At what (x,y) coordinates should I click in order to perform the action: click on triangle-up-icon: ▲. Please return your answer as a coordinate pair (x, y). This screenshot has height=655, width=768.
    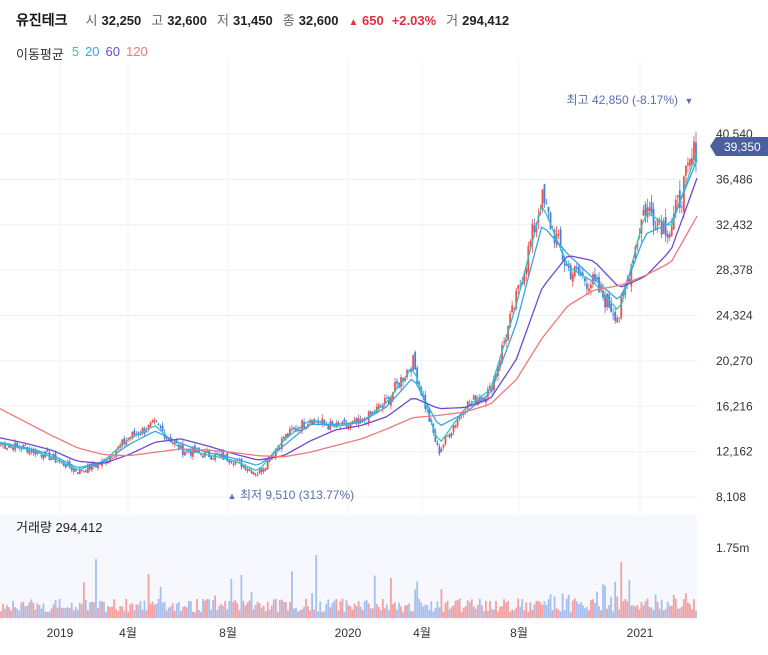
    Looking at the image, I should click on (232, 496).